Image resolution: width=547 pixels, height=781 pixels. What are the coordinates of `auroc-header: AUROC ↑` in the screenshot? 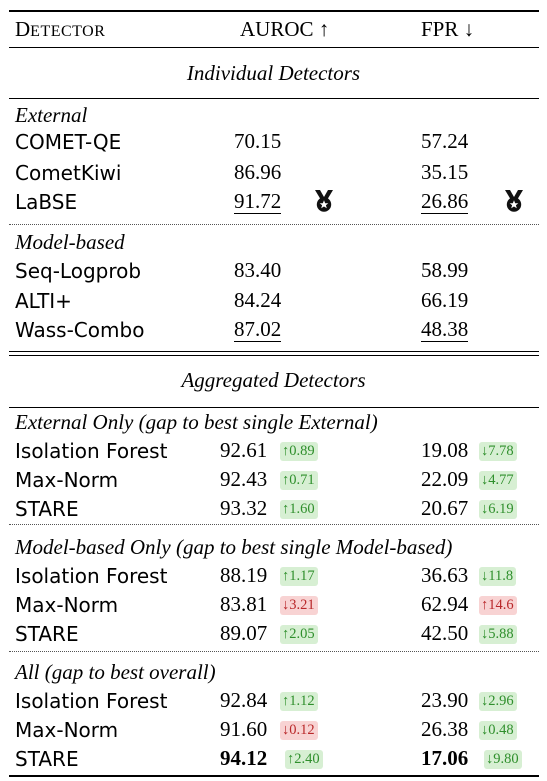 It's located at (285, 29).